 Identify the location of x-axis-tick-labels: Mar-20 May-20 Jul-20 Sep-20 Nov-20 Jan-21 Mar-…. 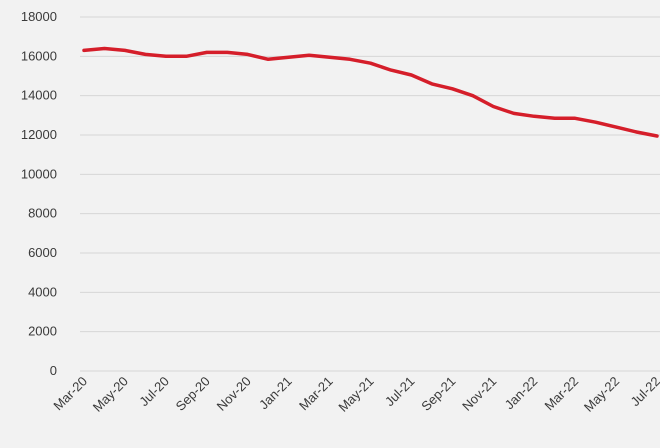
(355, 394).